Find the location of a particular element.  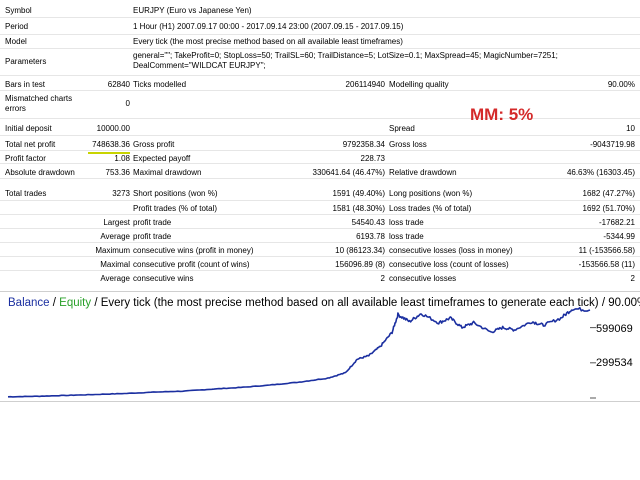

ticks-modelled-label: Ticks modelled is located at coordinates (160, 84).